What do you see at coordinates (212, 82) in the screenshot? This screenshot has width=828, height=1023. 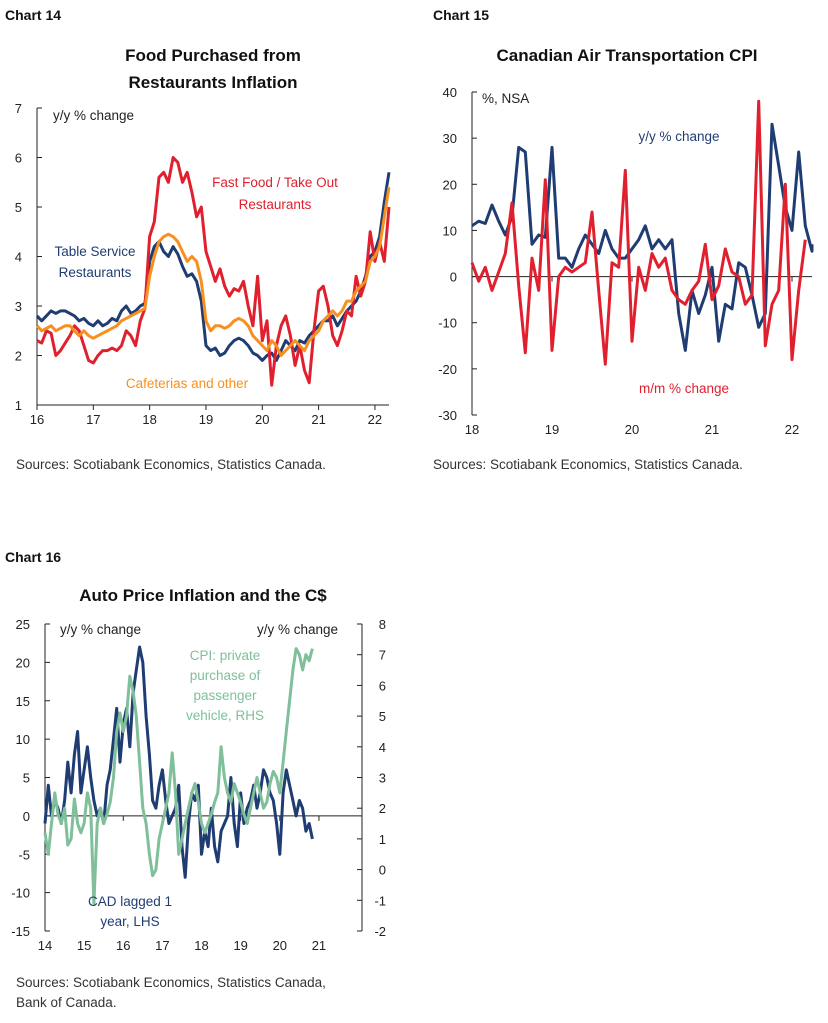 I see `chart-title: Restaurants Inflation` at bounding box center [212, 82].